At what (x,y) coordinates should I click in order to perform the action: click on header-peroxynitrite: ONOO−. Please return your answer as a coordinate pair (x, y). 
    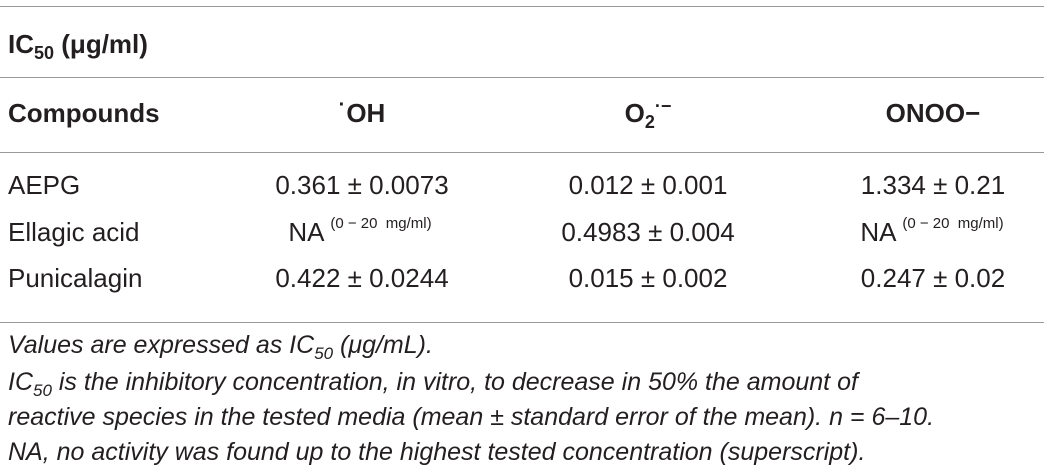
    Looking at the image, I should click on (933, 113).